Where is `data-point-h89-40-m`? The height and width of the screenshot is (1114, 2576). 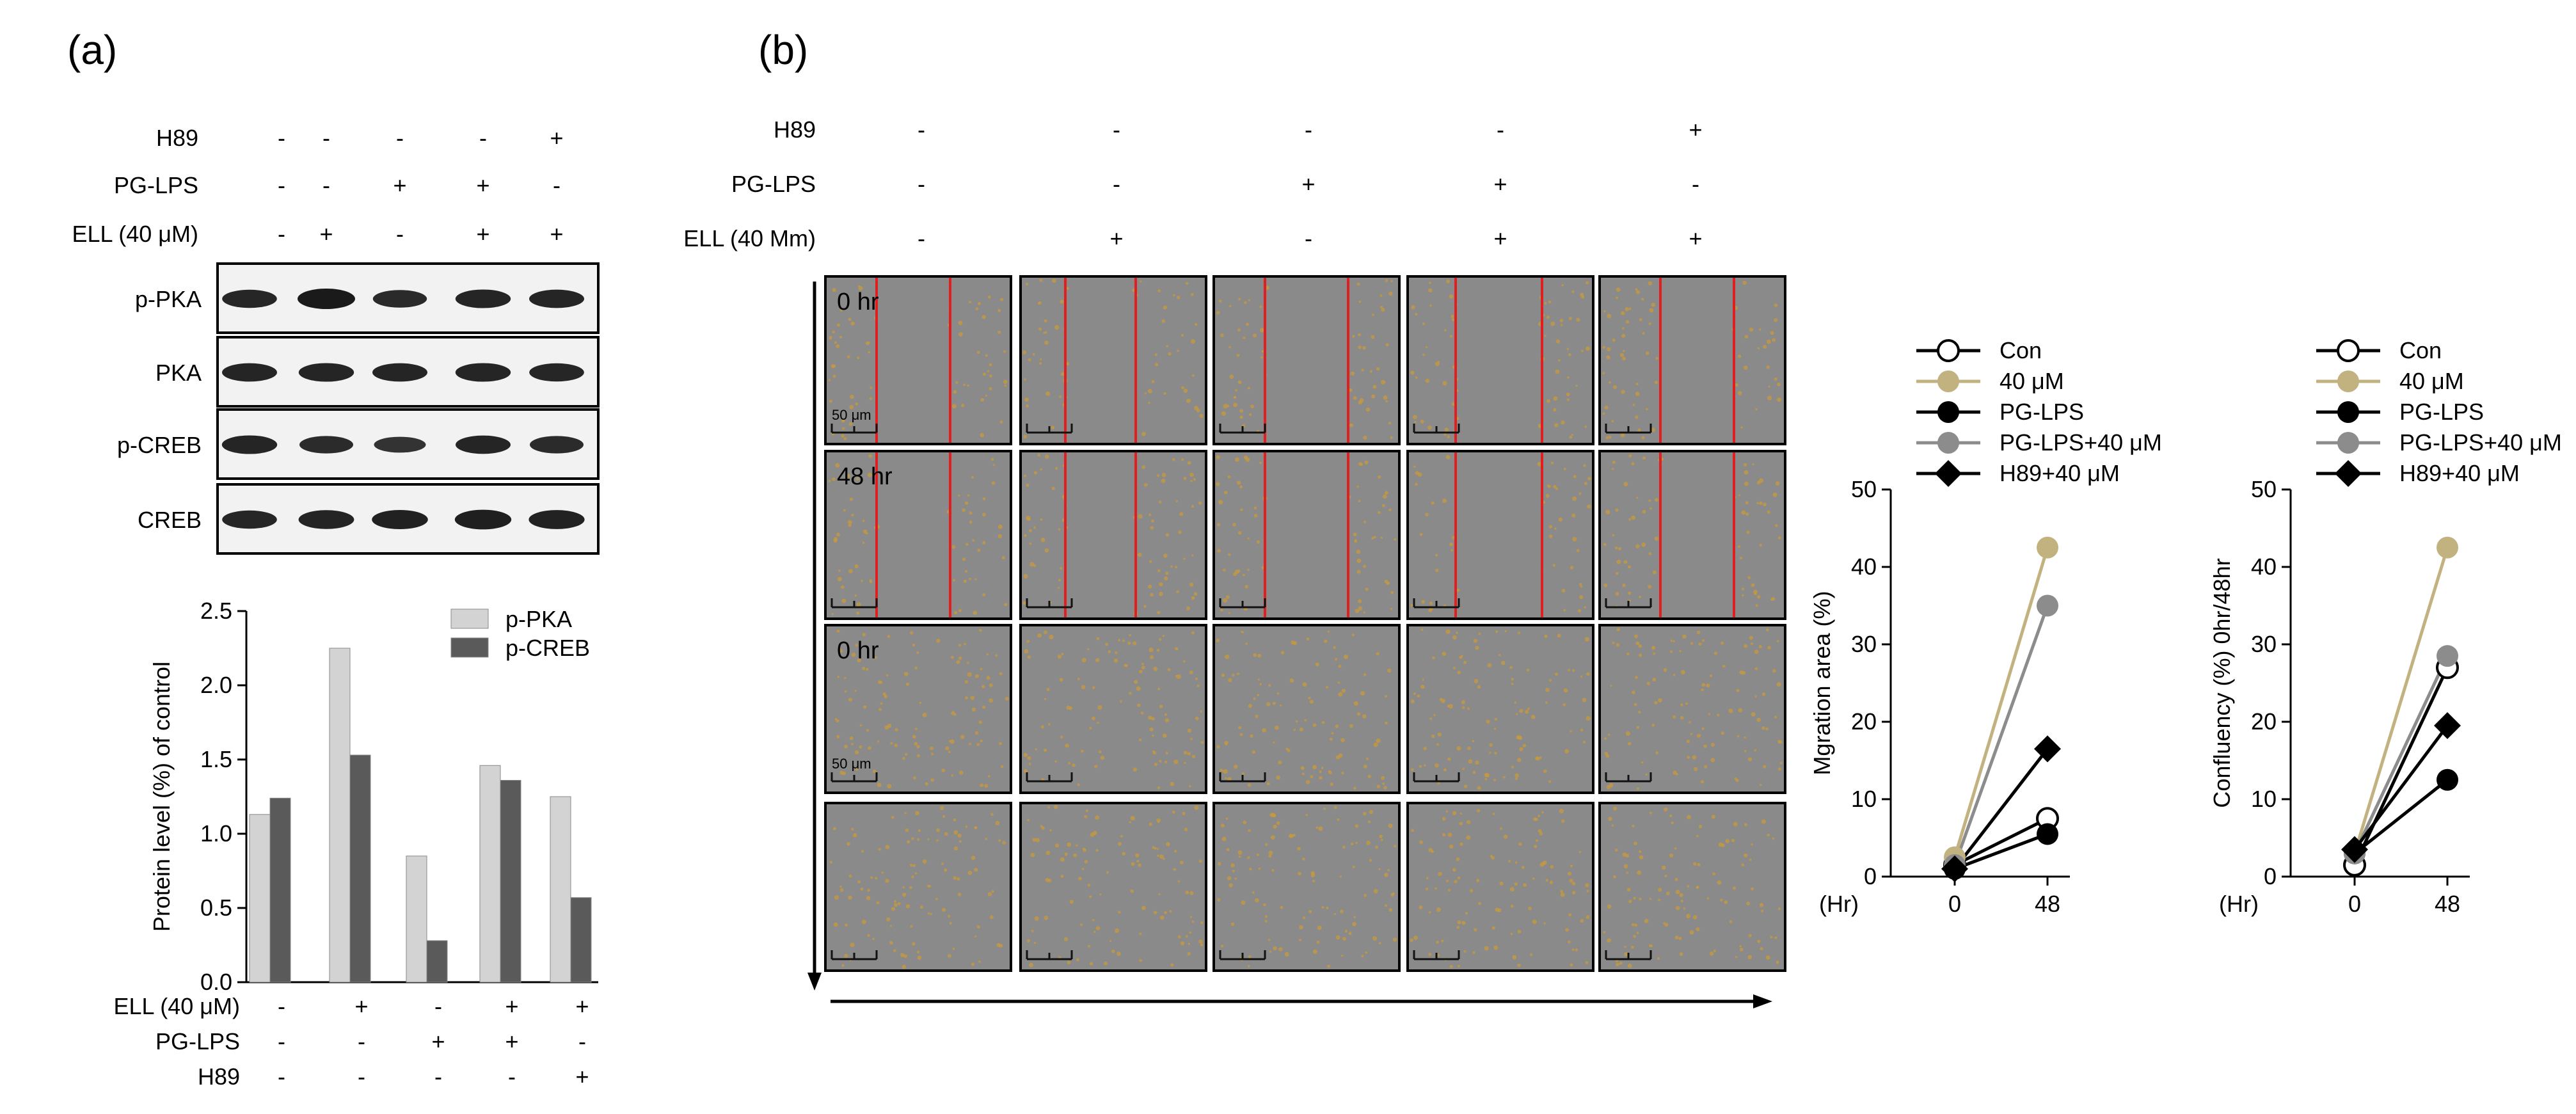 data-point-h89-40-m is located at coordinates (2048, 749).